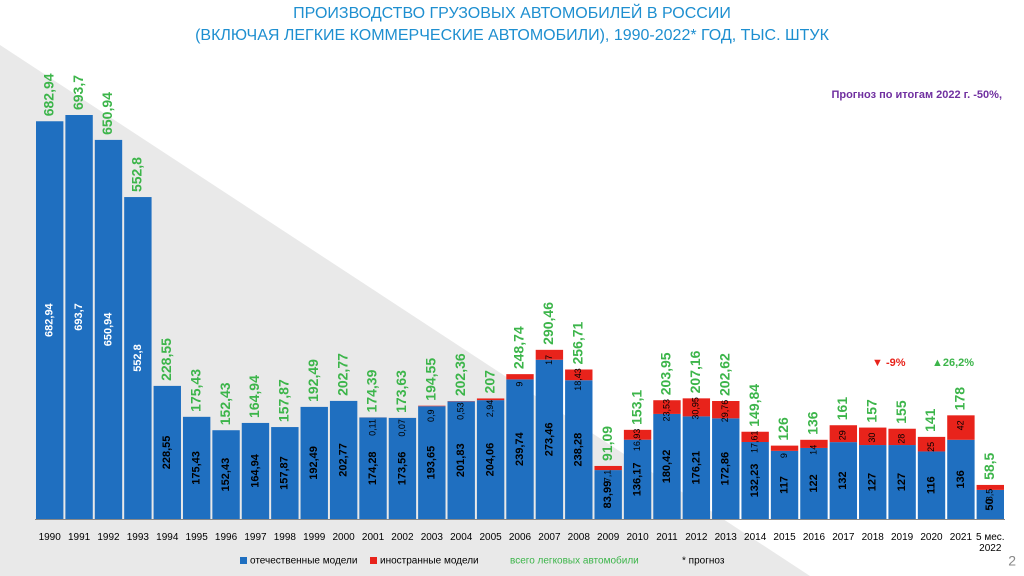 The height and width of the screenshot is (576, 1024). I want to click on x-tick-label: 1999, so click(314, 537).